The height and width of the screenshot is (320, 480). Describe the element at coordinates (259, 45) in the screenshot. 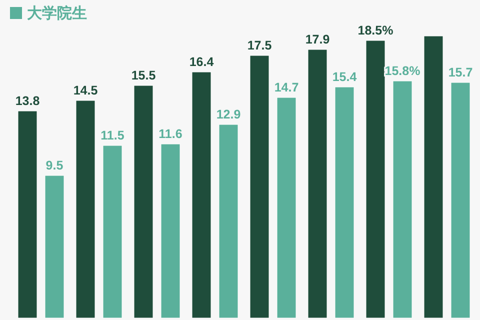

I see `data-label: 17.5` at that location.